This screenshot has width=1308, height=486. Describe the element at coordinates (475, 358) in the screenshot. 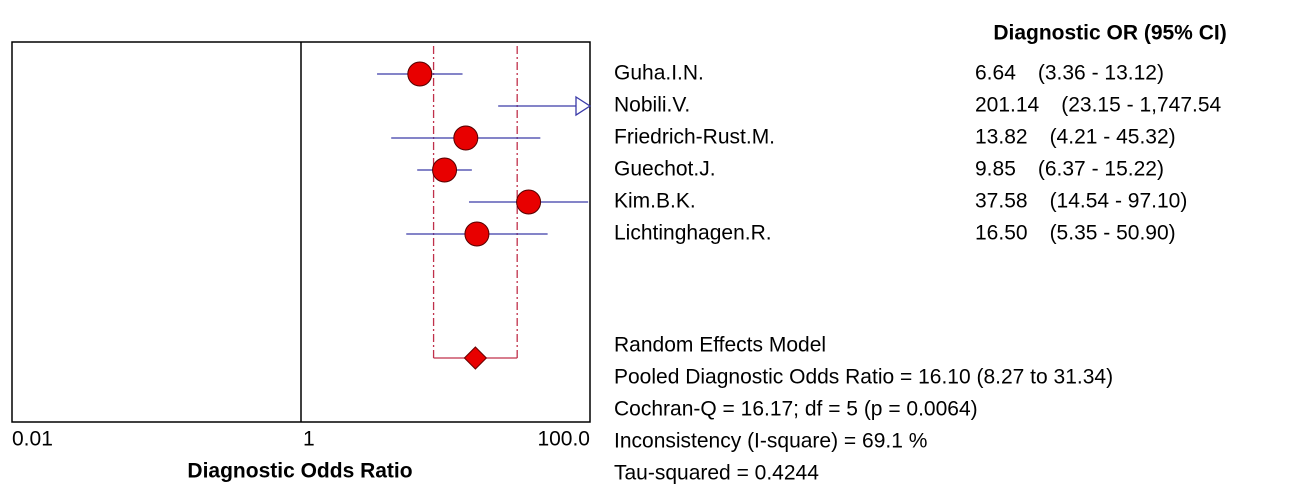

I see `pooled-diamond` at that location.